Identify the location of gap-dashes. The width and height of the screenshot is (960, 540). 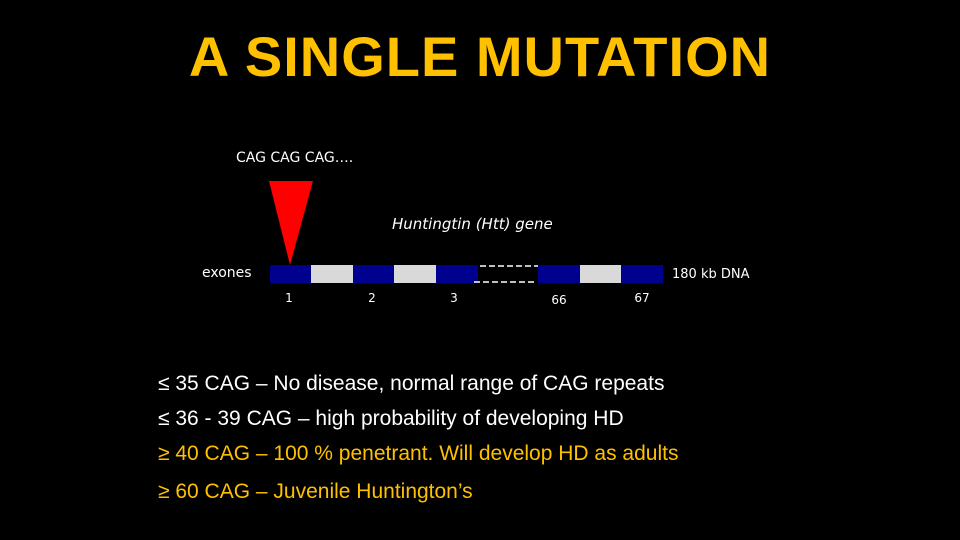
(506, 274).